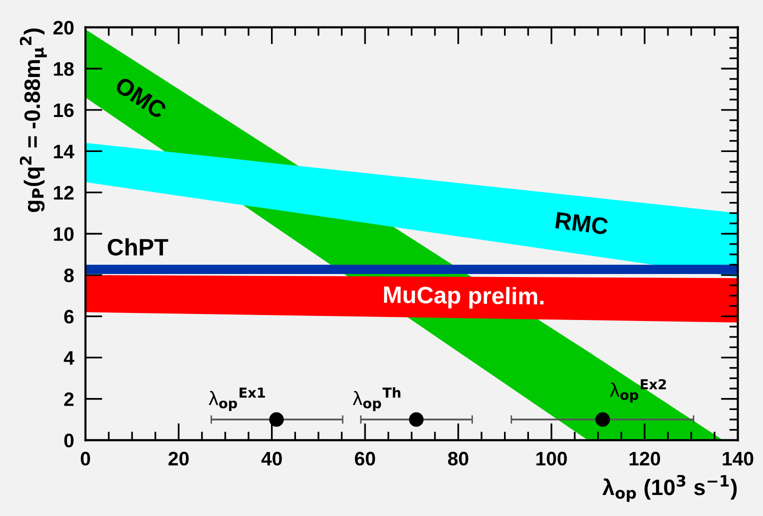 The height and width of the screenshot is (516, 763). Describe the element at coordinates (738, 459) in the screenshot. I see `x-tick-label: 140` at that location.